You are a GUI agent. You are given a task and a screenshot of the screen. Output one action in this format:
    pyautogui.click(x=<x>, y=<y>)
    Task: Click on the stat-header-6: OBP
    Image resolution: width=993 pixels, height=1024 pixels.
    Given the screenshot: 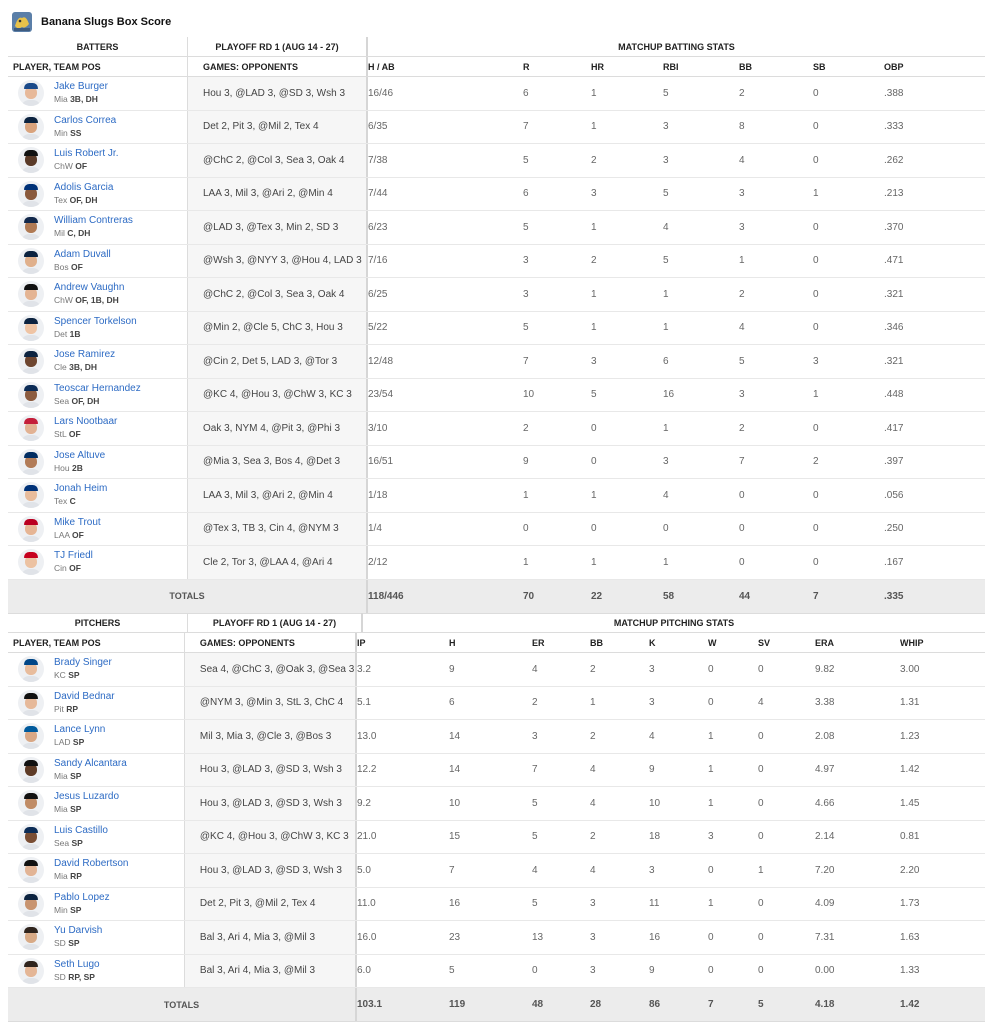 What is the action you would take?
    pyautogui.click(x=894, y=66)
    